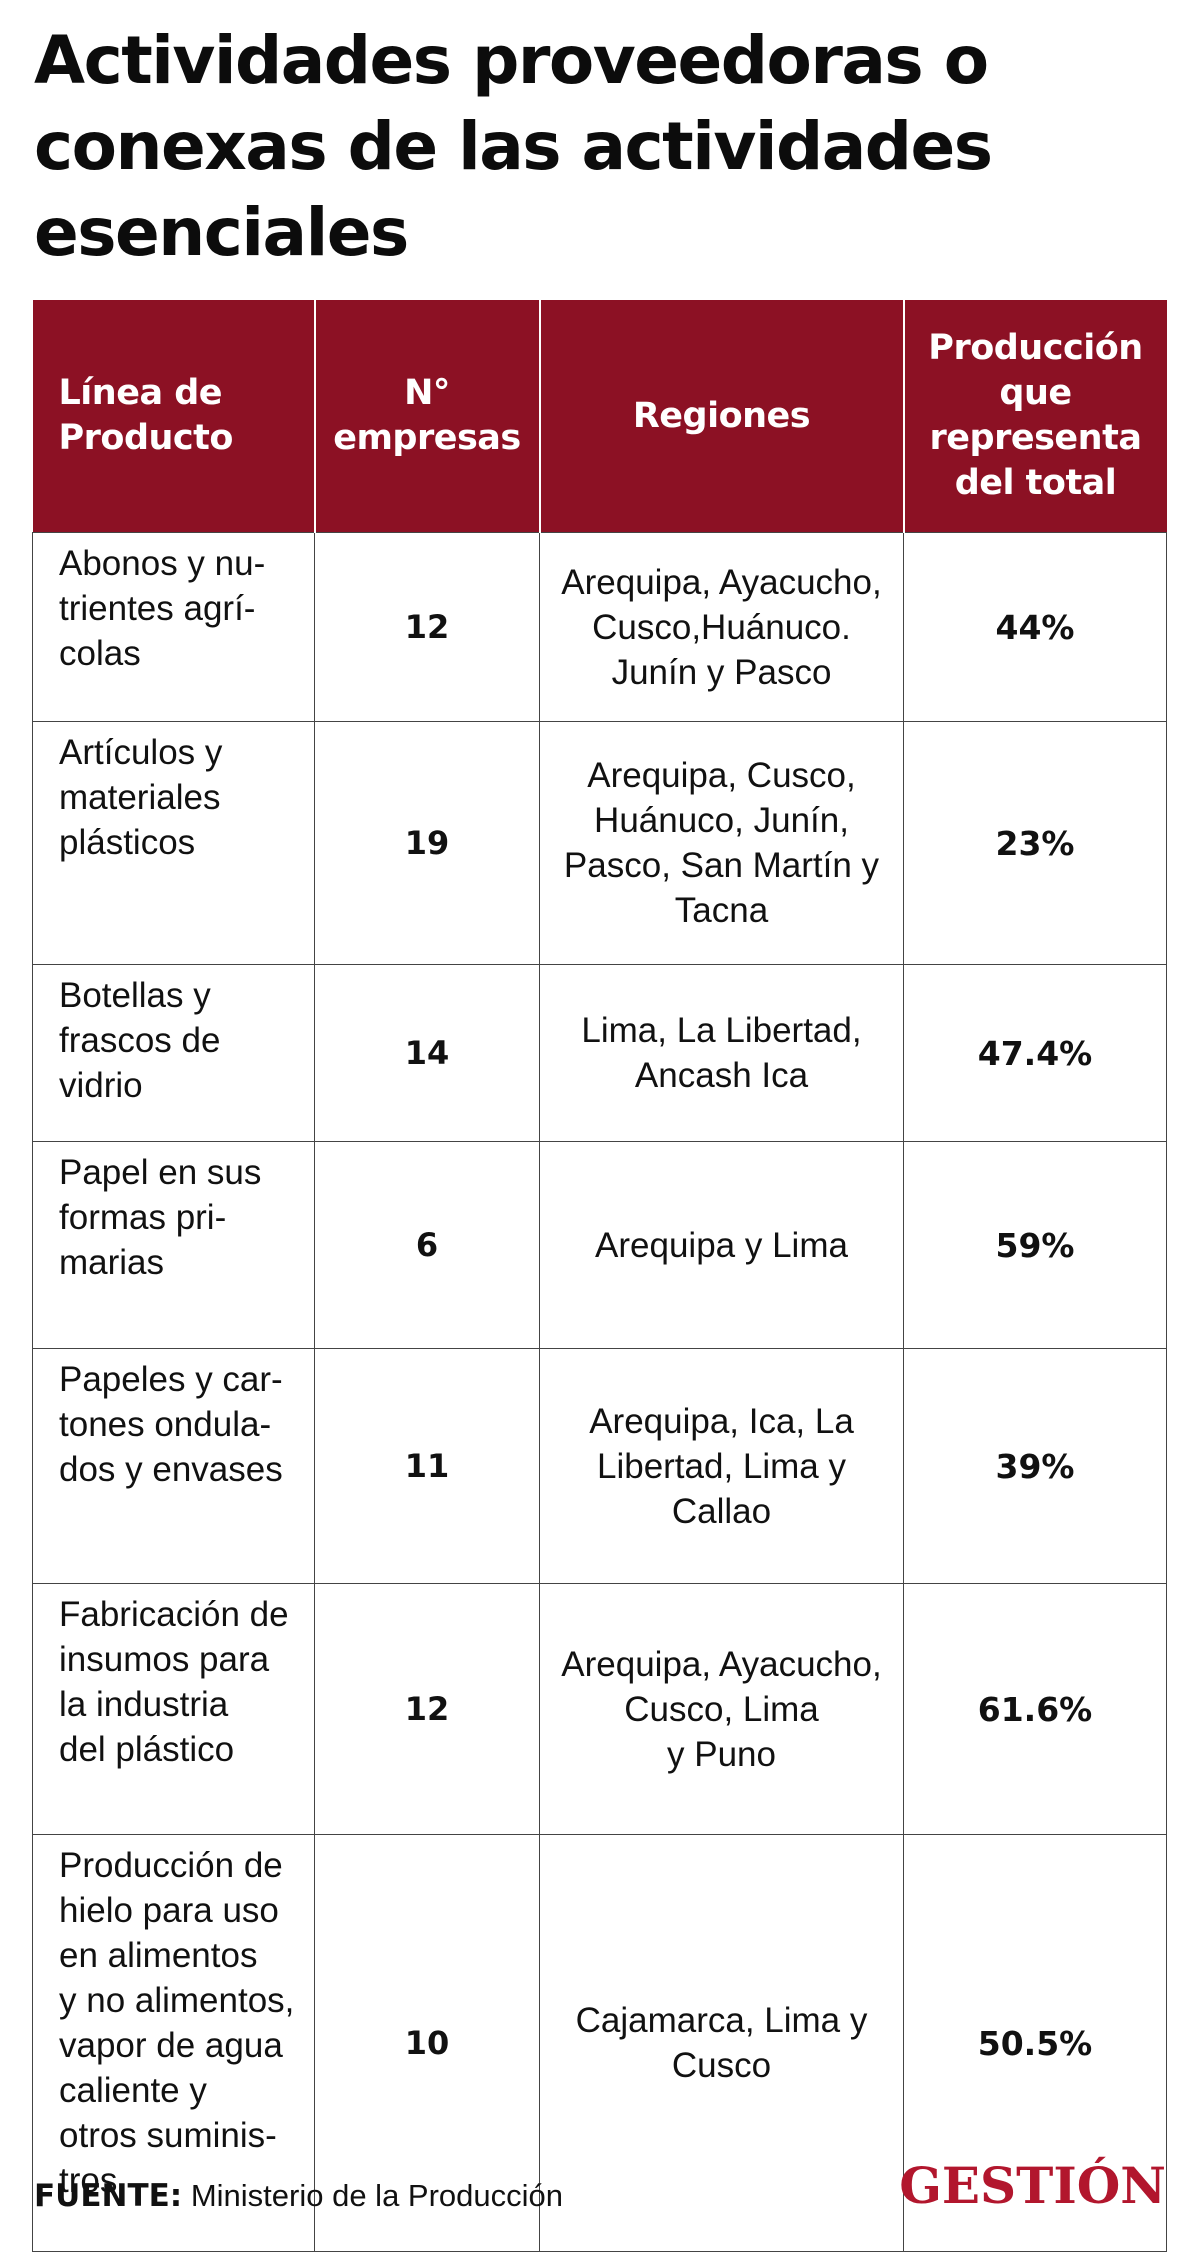  Describe the element at coordinates (1035, 1466) in the screenshot. I see `cell-produccion: 39%` at that location.